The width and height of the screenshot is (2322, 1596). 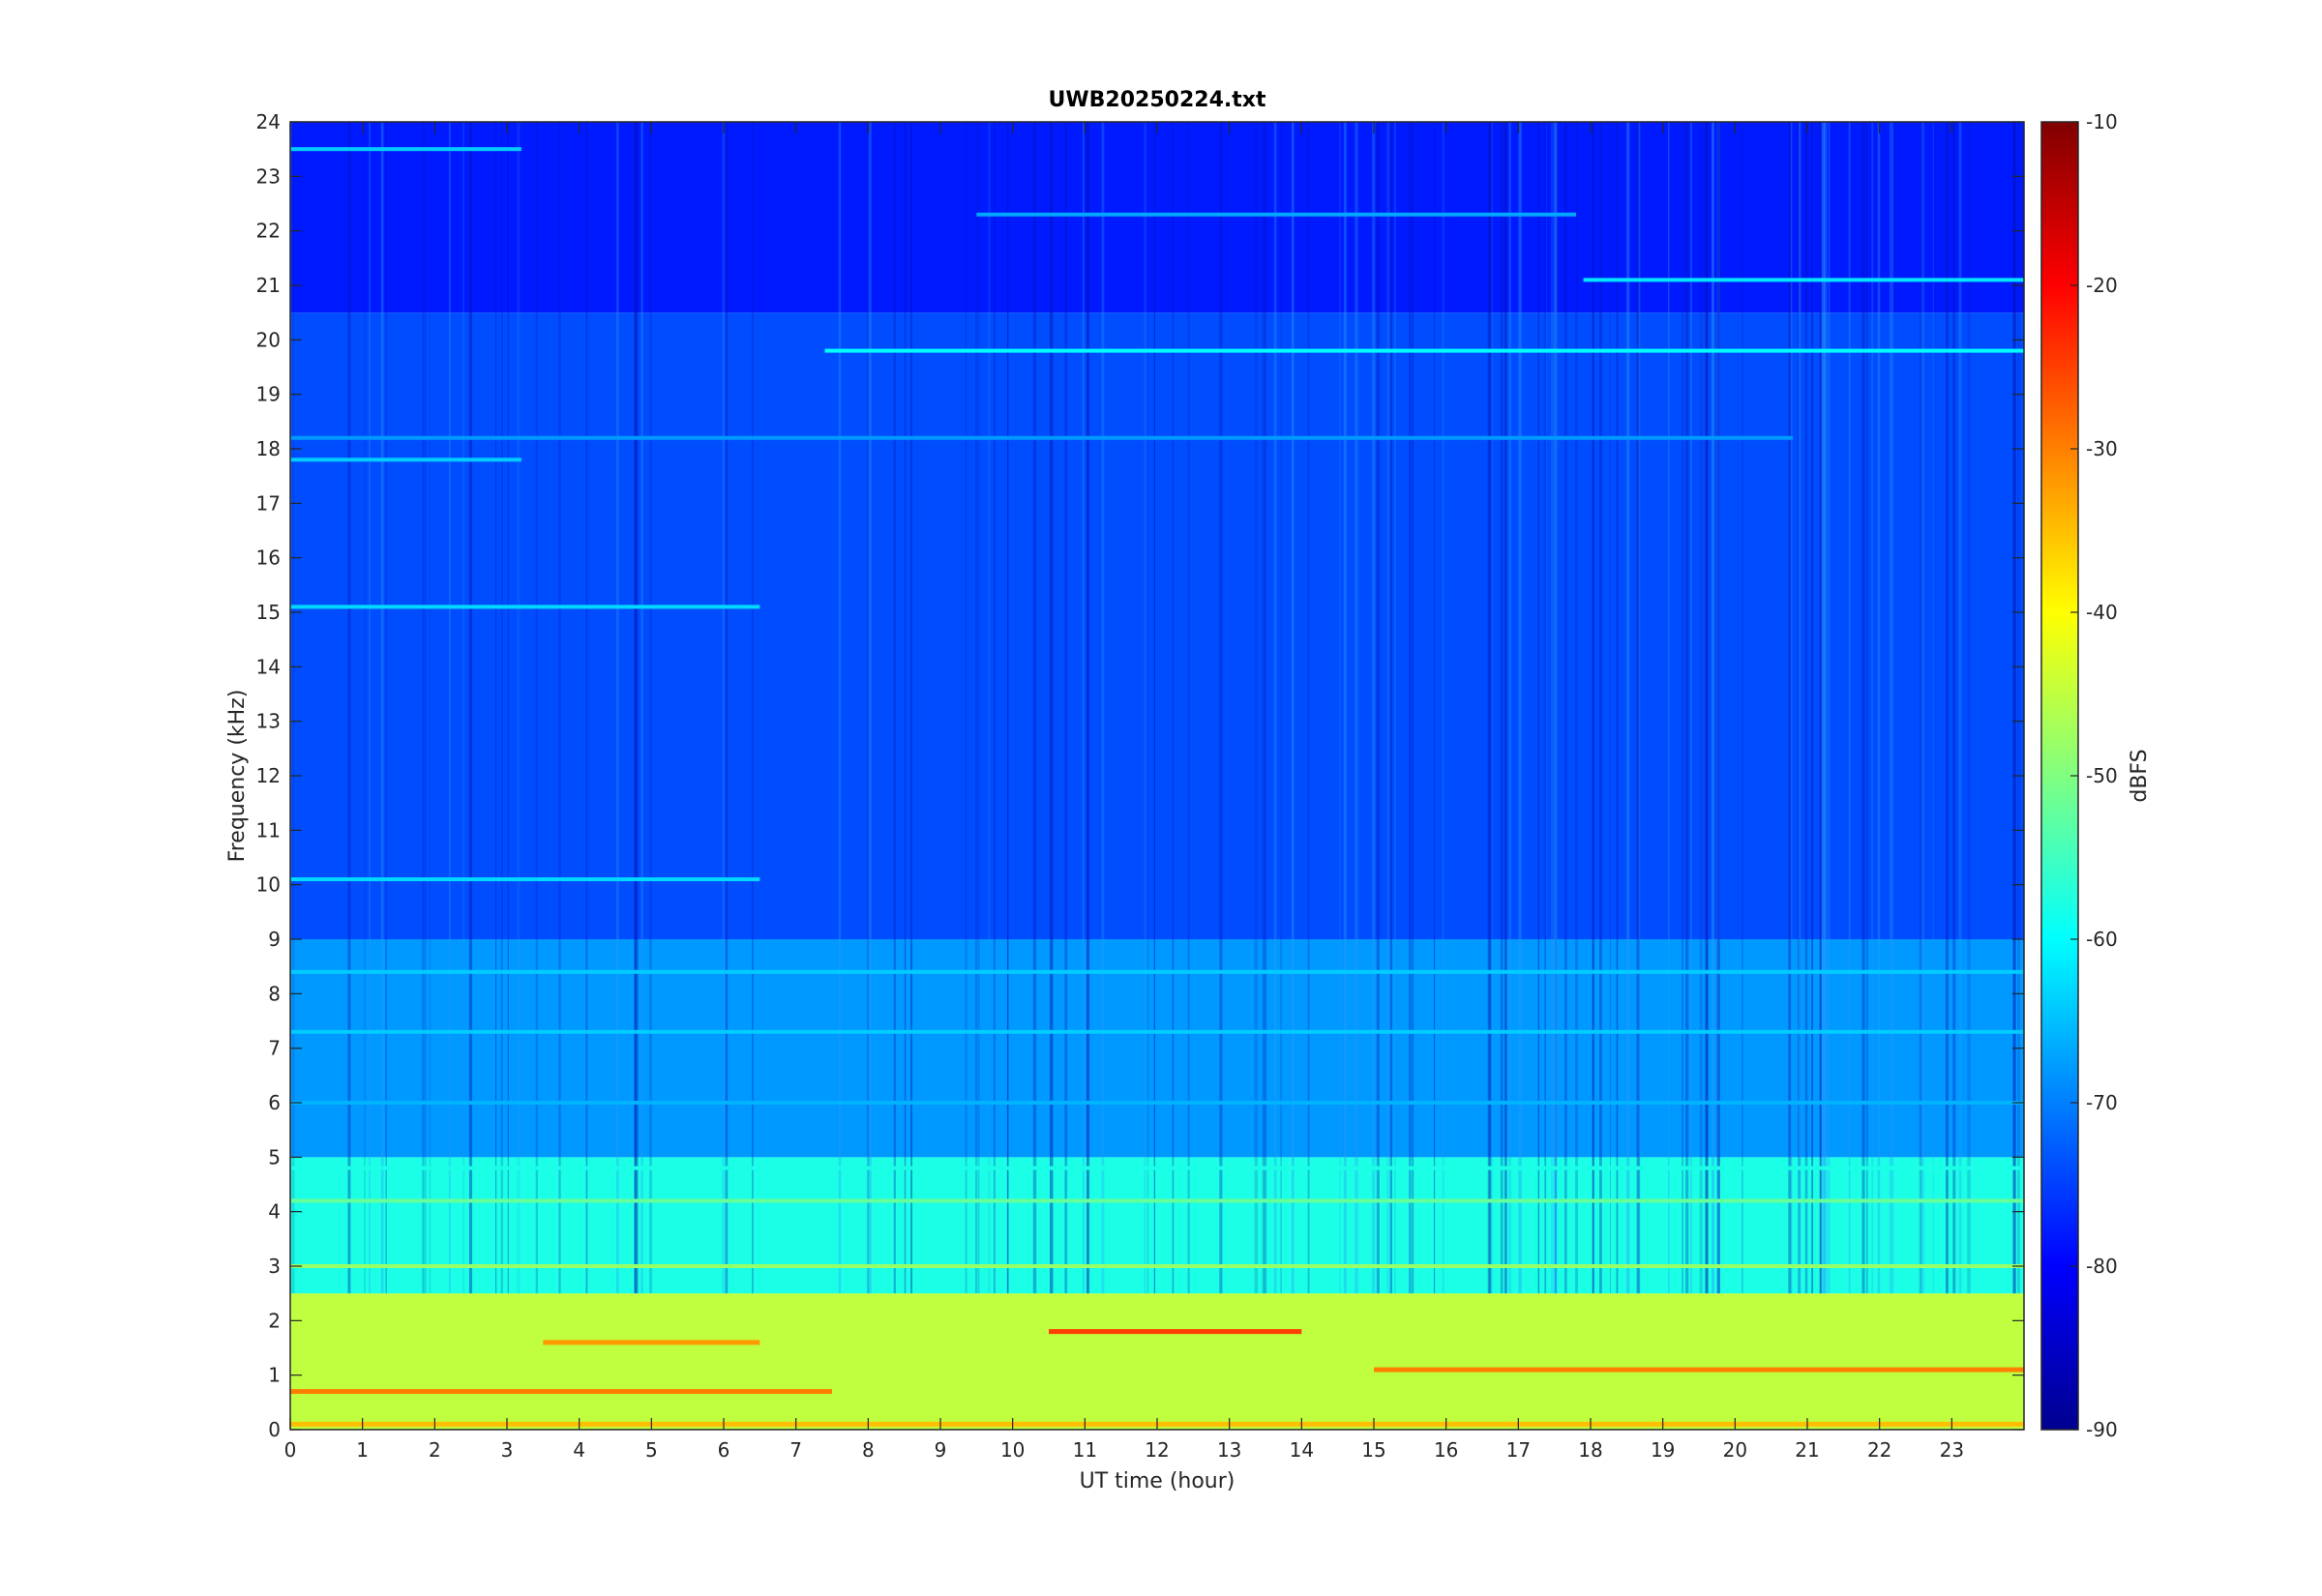 I want to click on colorbar-tick-label: -60, so click(x=2102, y=939).